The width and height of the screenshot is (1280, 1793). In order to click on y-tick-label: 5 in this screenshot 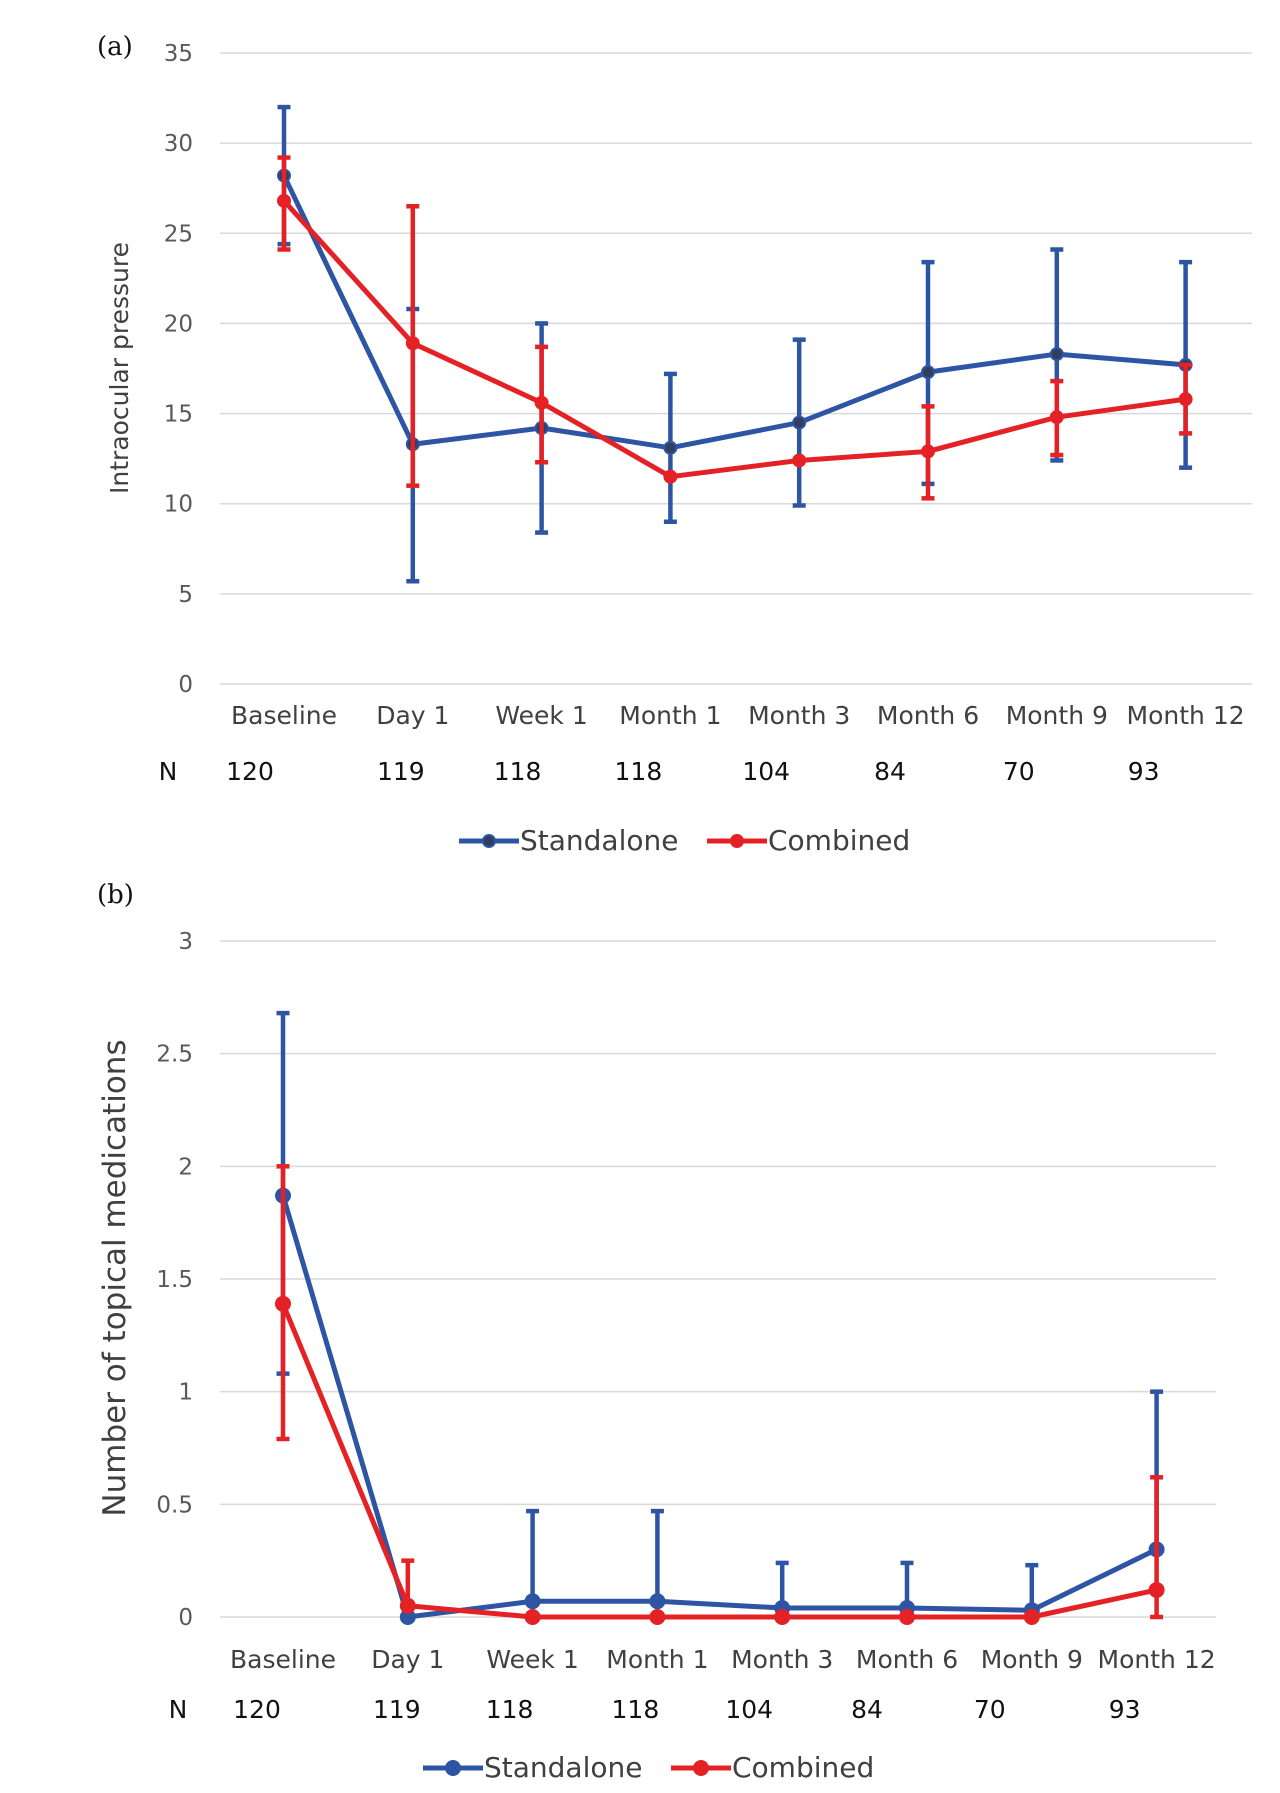, I will do `click(185, 595)`.